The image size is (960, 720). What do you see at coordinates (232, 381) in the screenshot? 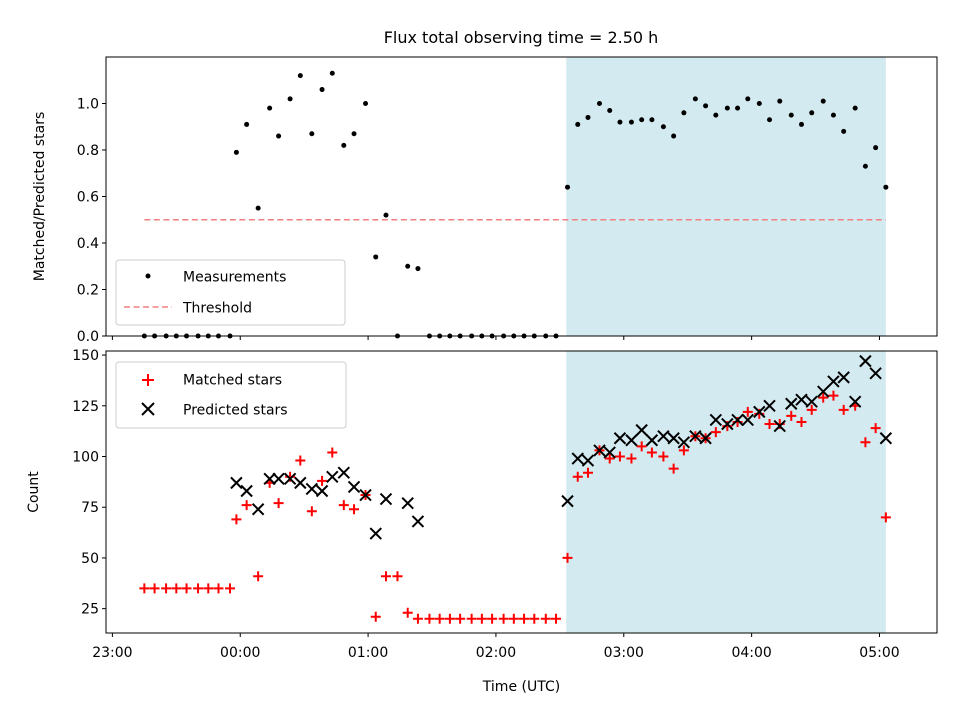
I see `legend-matched-label: Matched stars` at bounding box center [232, 381].